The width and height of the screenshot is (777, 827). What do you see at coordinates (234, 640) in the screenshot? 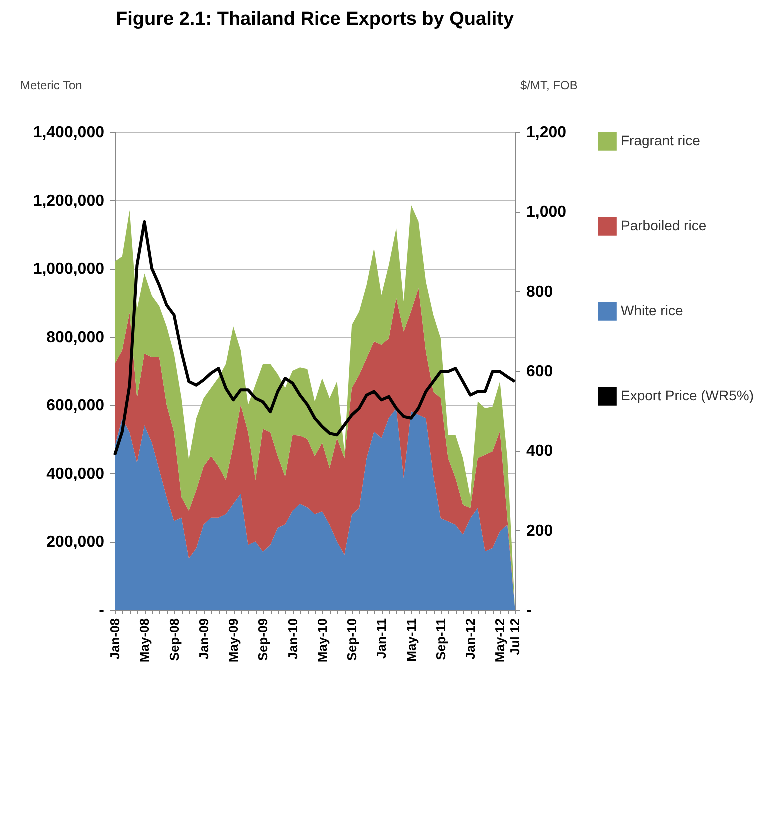
I see `x-tick-label: May-09` at bounding box center [234, 640].